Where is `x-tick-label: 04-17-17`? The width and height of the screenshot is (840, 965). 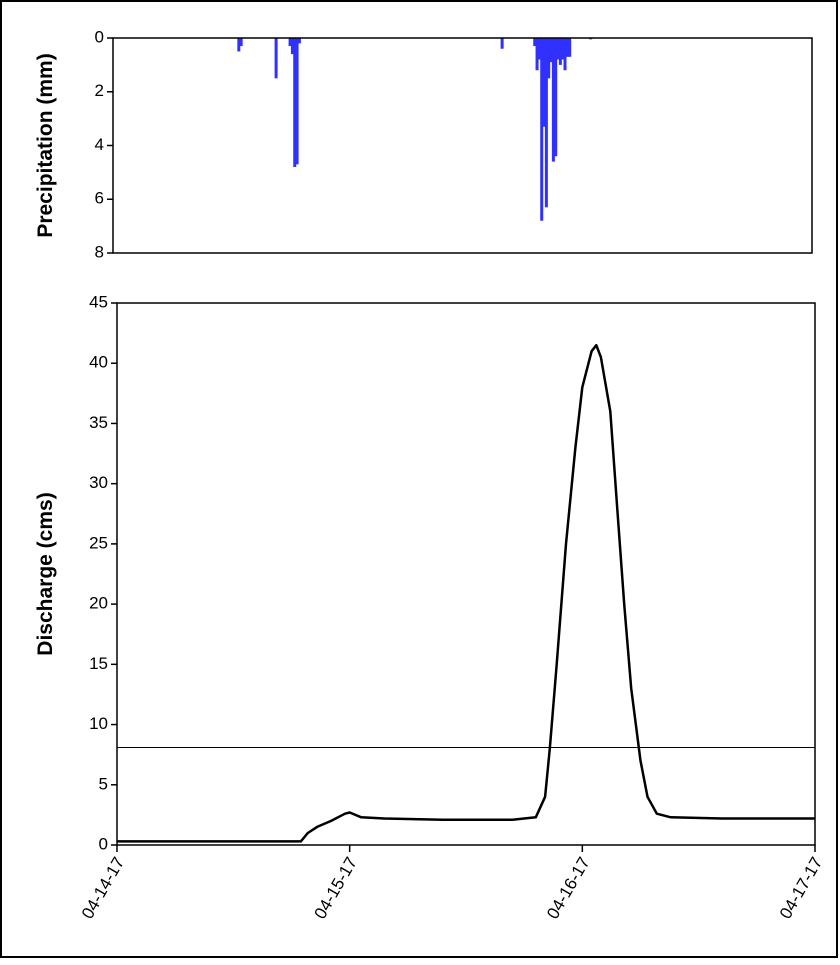 x-tick-label: 04-17-17 is located at coordinates (801, 888).